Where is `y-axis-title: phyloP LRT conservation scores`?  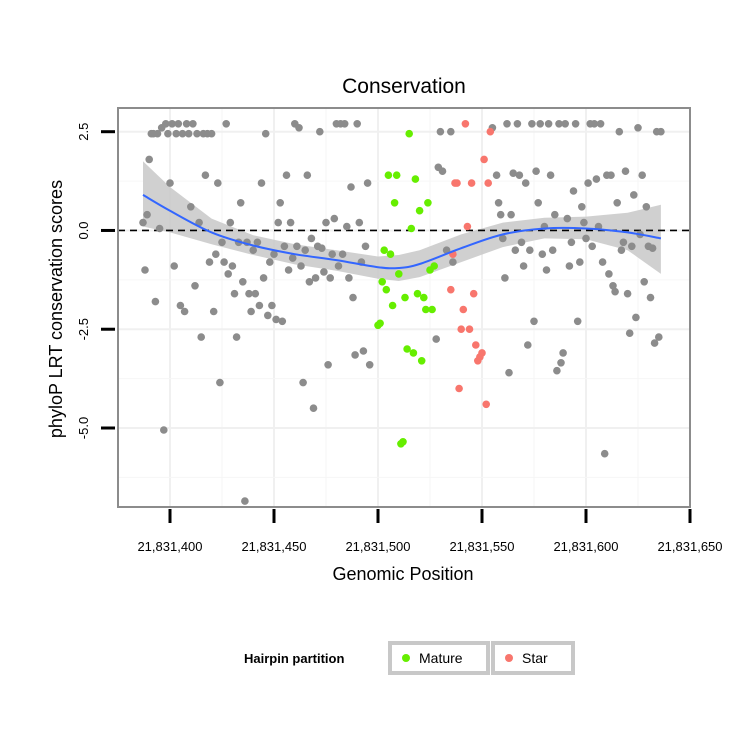
y-axis-title: phyloP LRT conservation scores is located at coordinates (56, 309).